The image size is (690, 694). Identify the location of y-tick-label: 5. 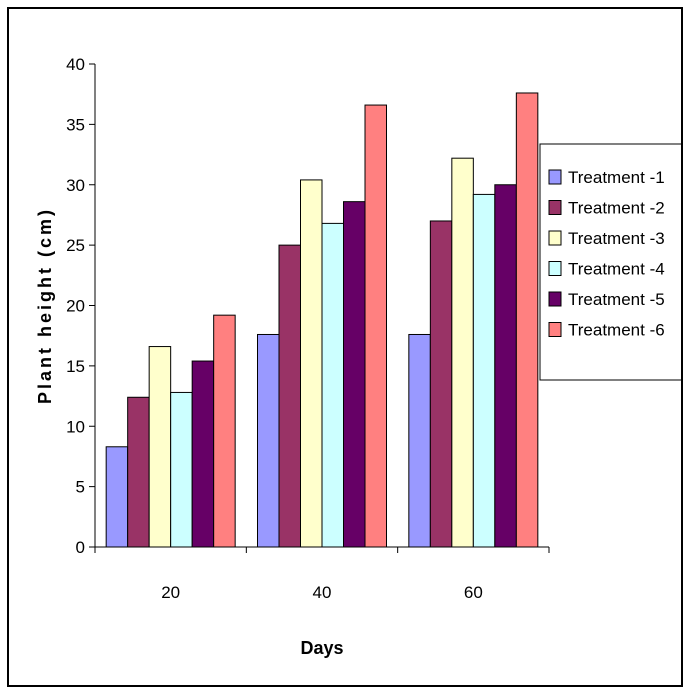
(80, 487).